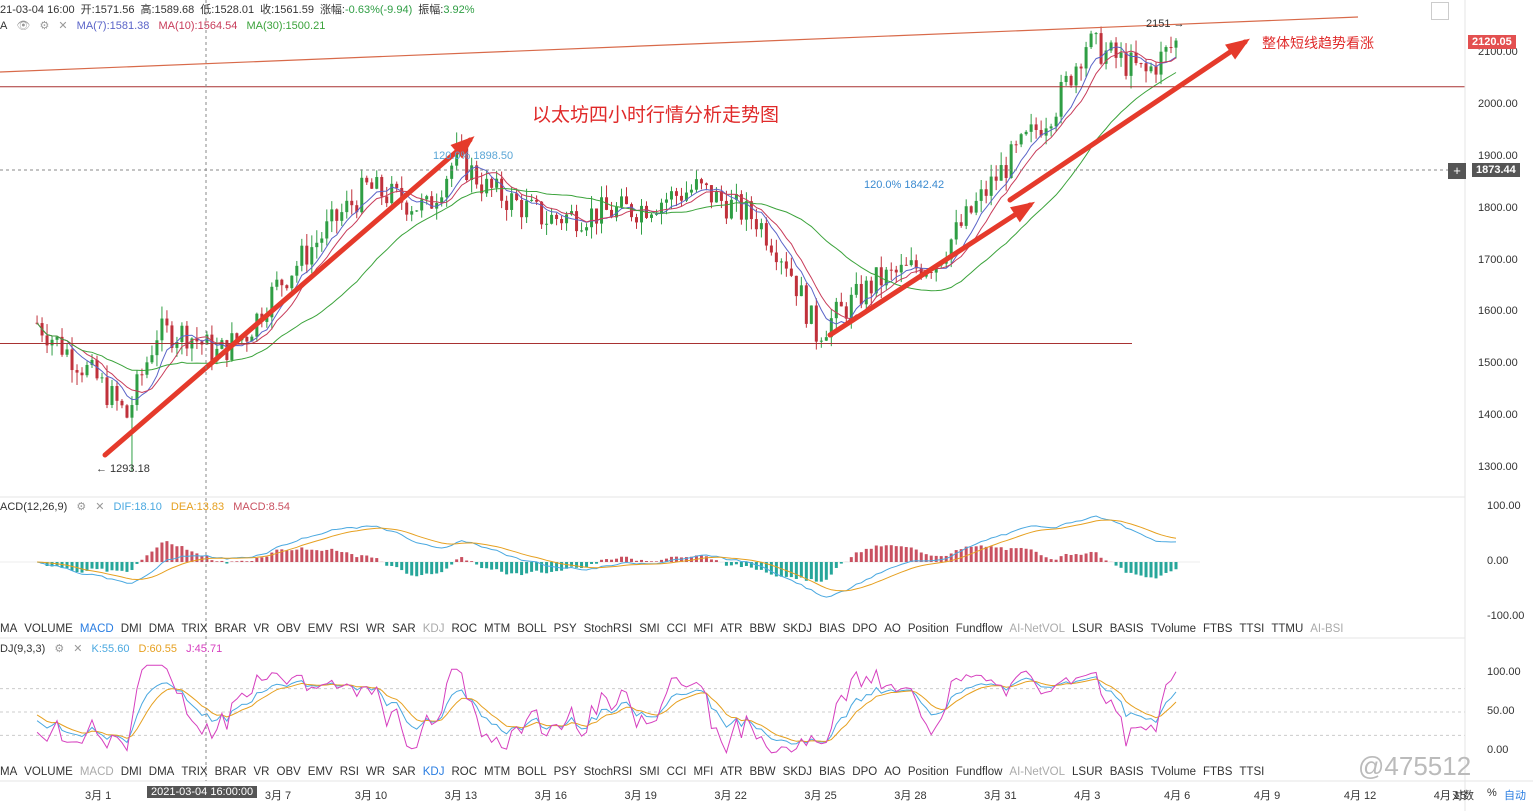  Describe the element at coordinates (1457, 171) in the screenshot. I see `add-alert-button: +` at that location.